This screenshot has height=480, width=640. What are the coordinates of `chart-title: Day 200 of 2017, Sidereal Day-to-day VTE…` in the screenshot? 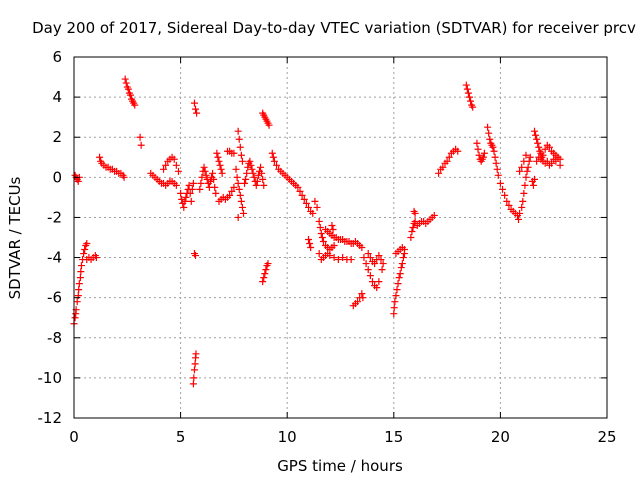 It's located at (334, 28).